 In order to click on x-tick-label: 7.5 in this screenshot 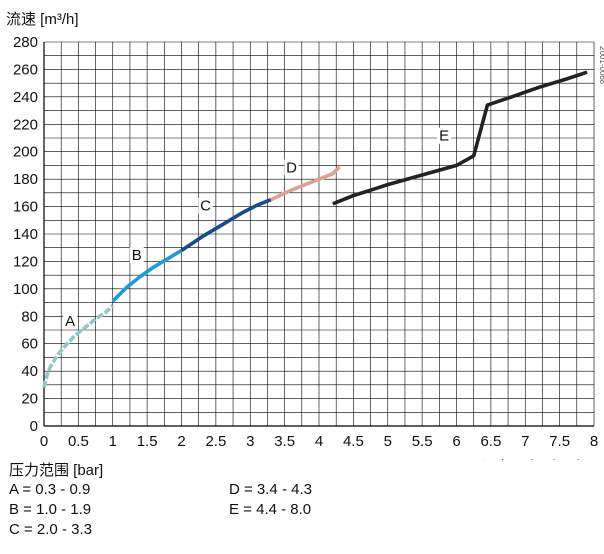, I will do `click(559, 441)`.